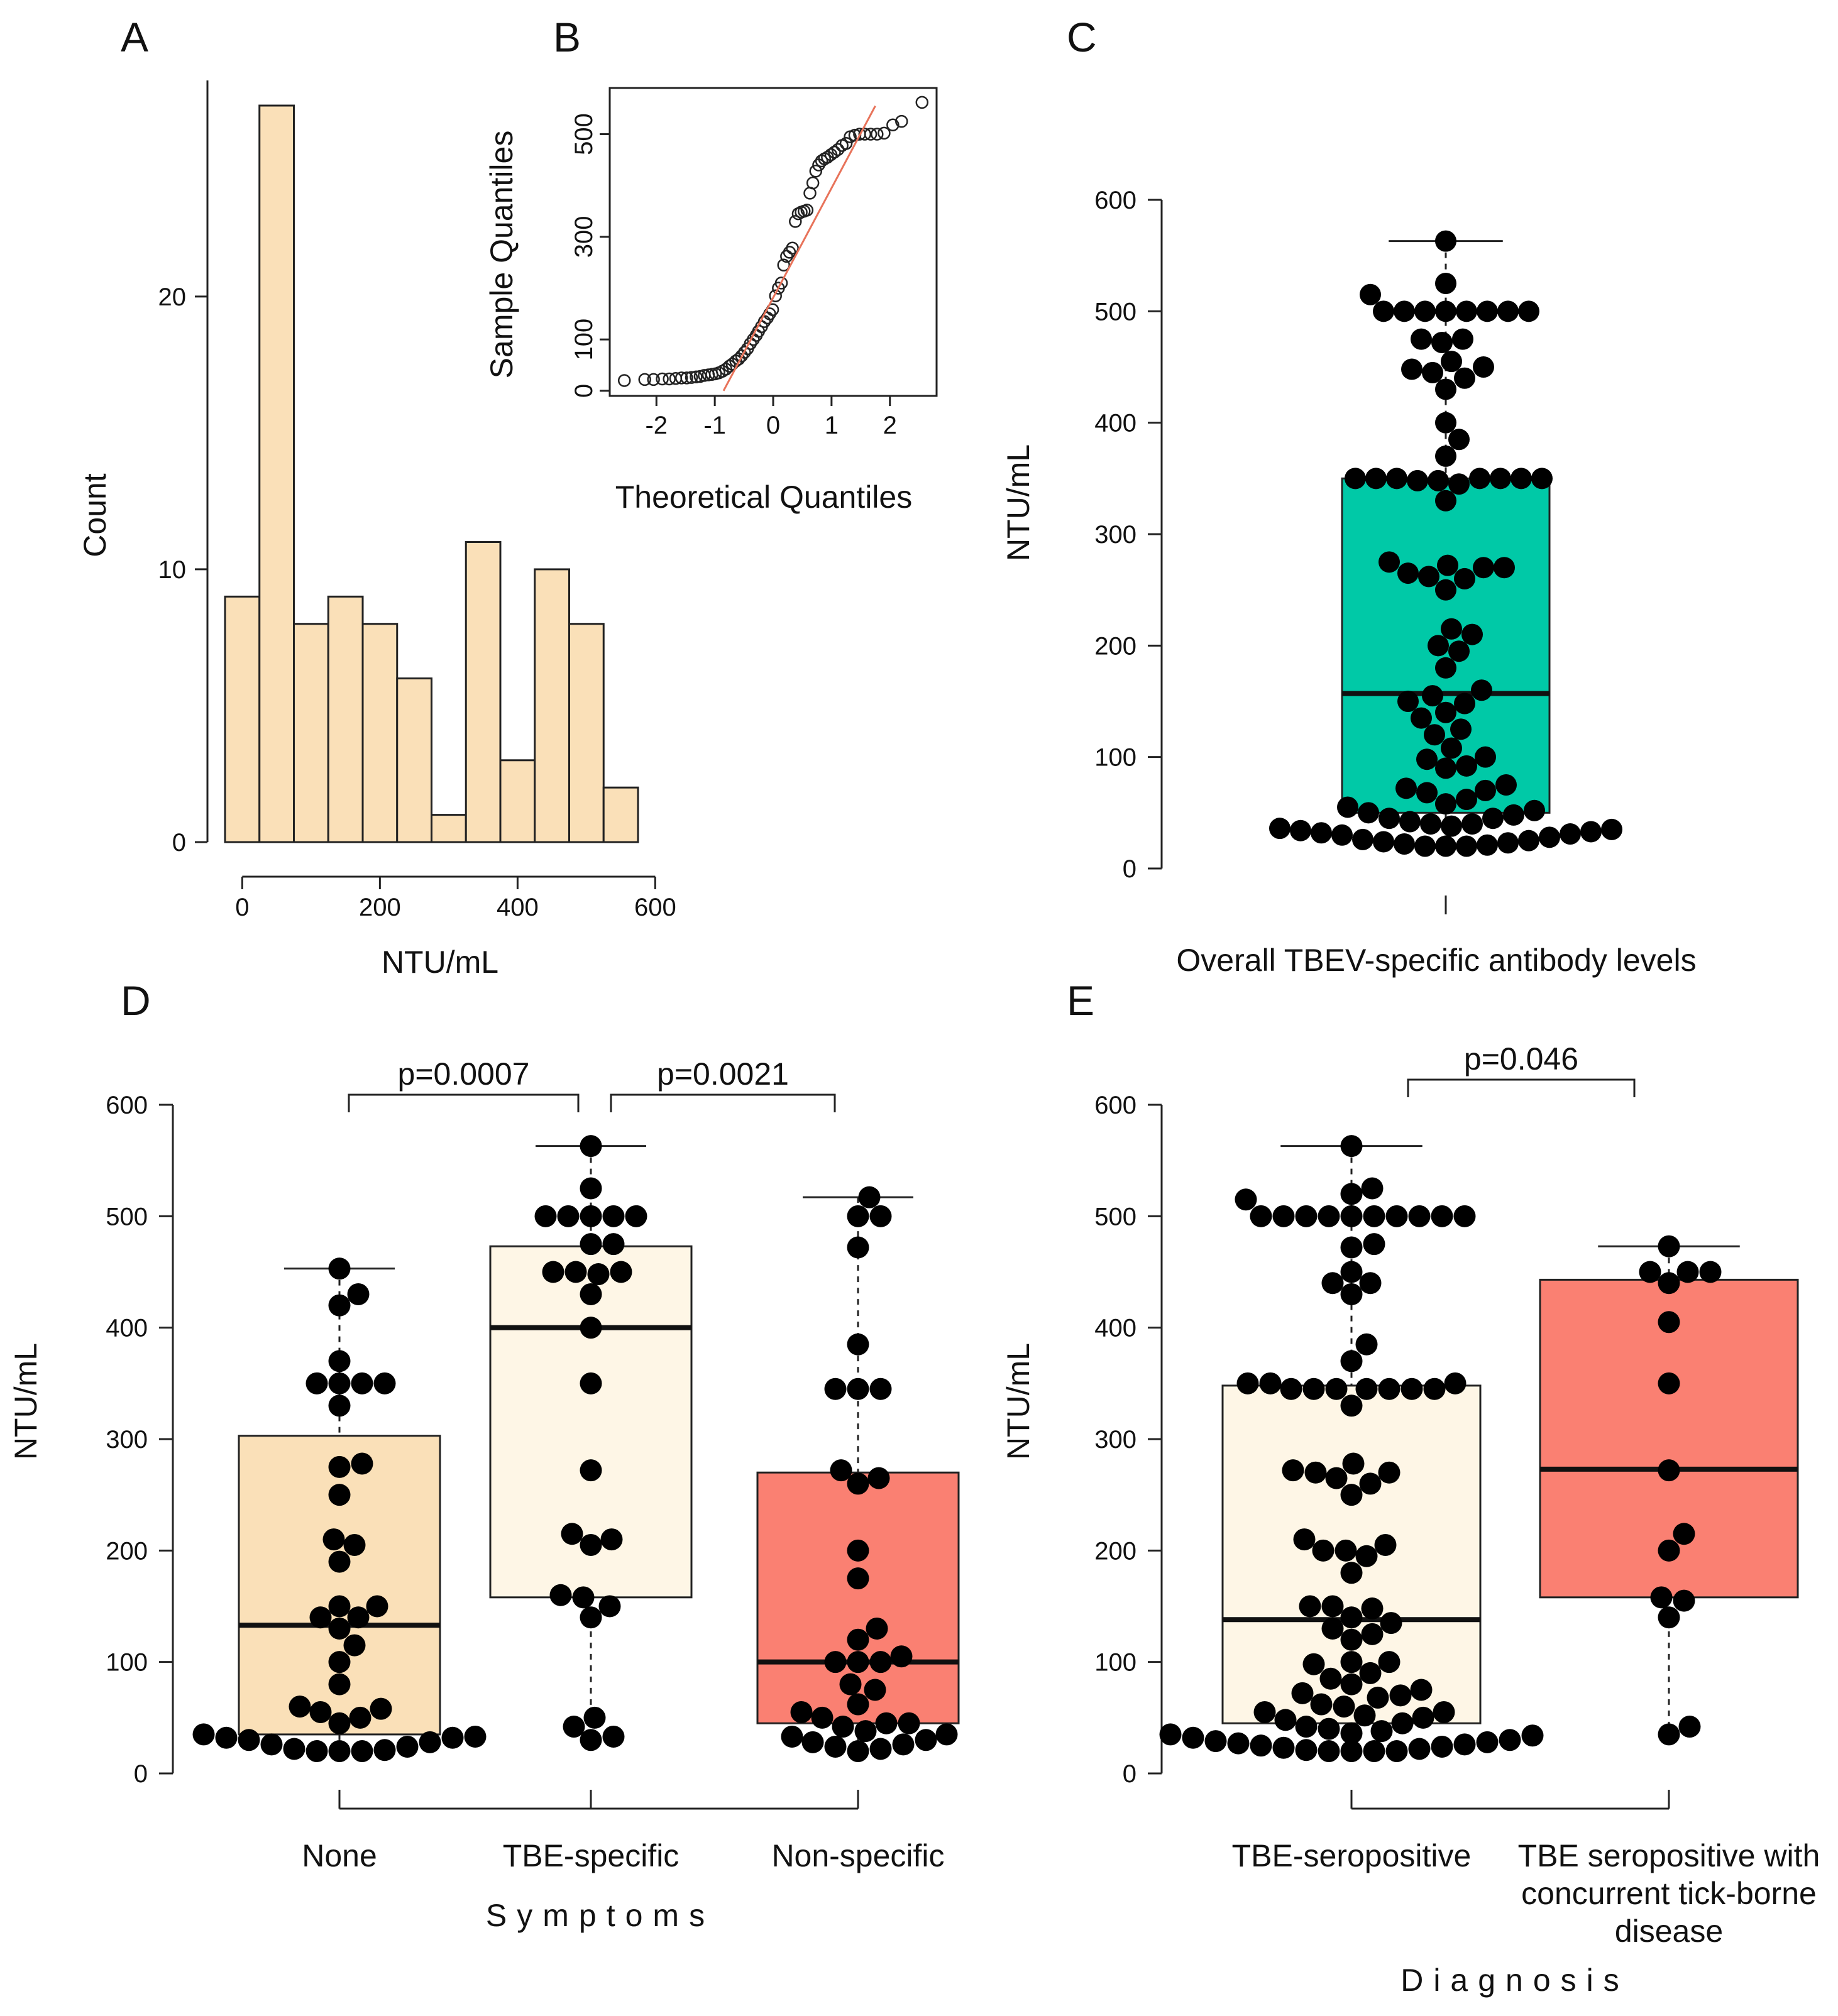 The height and width of the screenshot is (2016, 1838). What do you see at coordinates (1115, 1216) in the screenshot?
I see `y-tick-label: 500` at bounding box center [1115, 1216].